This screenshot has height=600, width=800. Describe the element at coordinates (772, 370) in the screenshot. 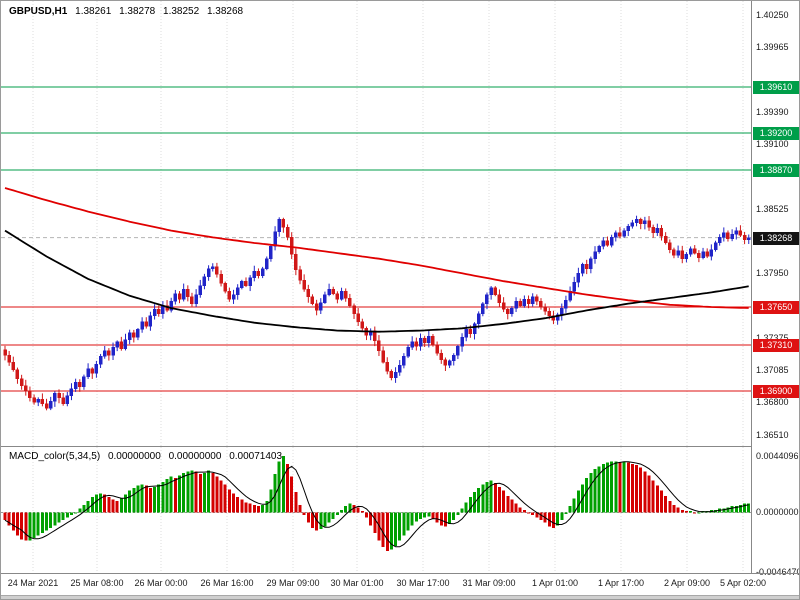

I see `price-tick-label: 1.37085` at that location.